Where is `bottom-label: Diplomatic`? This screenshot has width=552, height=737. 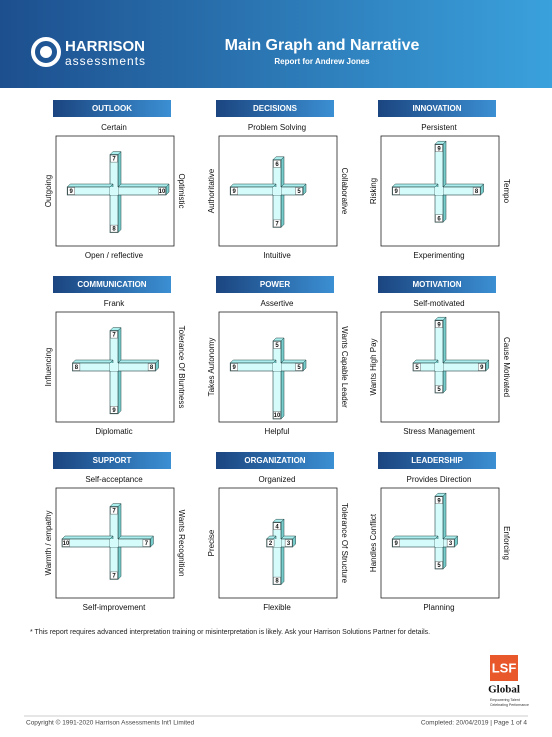 bottom-label: Diplomatic is located at coordinates (113, 431).